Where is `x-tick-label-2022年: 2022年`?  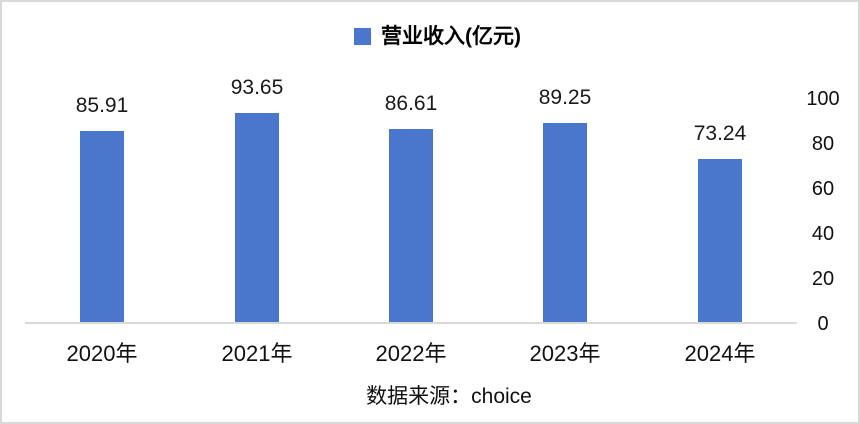 x-tick-label-2022年: 2022年 is located at coordinates (411, 353).